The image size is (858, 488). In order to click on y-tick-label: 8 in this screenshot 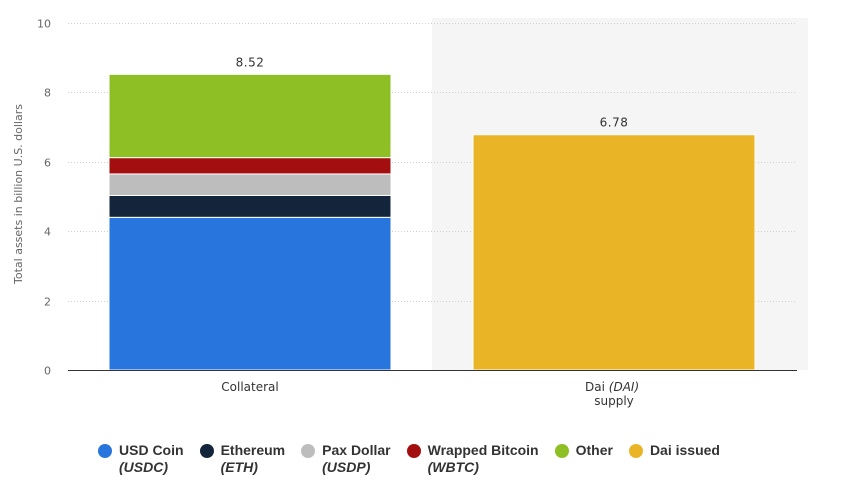, I will do `click(47, 93)`.